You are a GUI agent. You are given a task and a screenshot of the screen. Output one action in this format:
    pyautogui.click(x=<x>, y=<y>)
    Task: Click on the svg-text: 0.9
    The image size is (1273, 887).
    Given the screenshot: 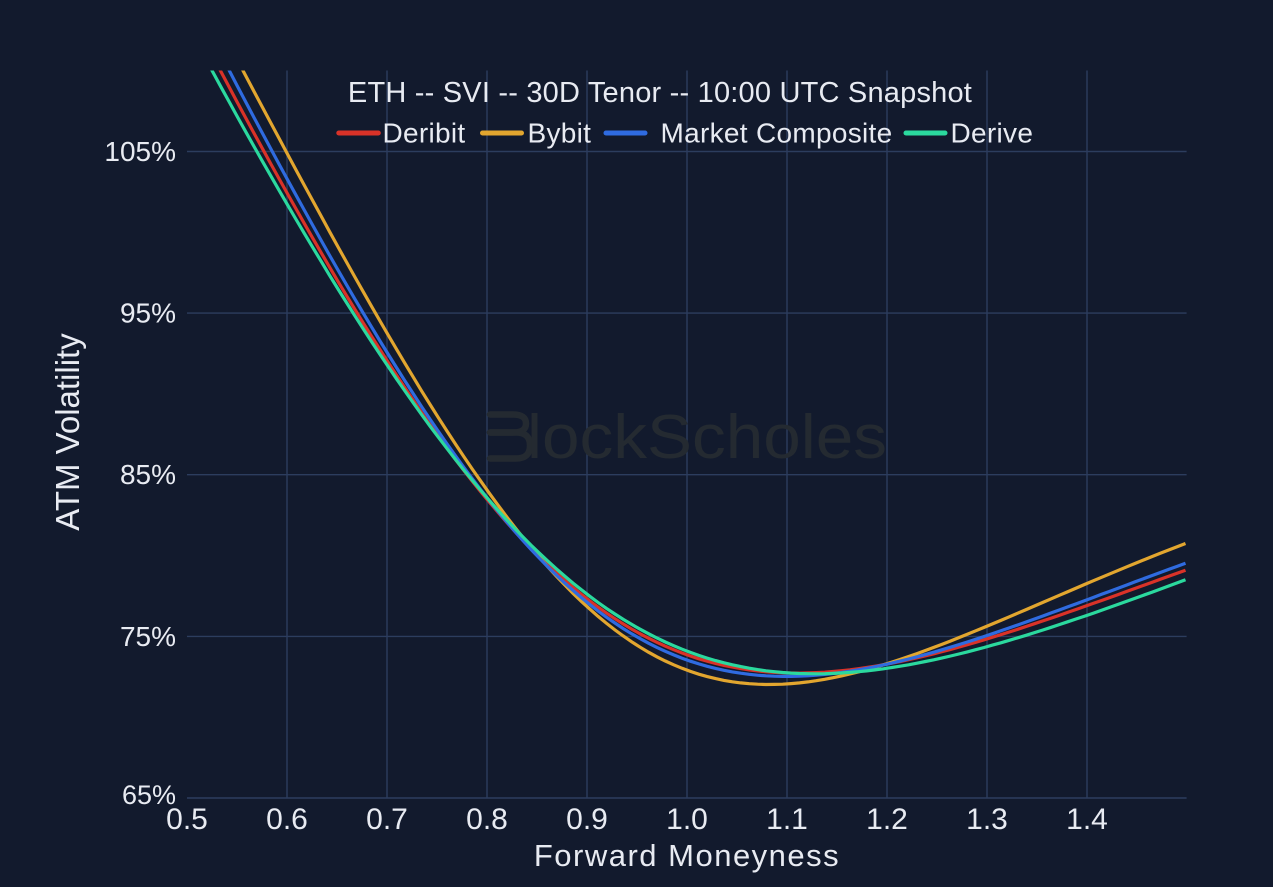 What is the action you would take?
    pyautogui.click(x=587, y=819)
    